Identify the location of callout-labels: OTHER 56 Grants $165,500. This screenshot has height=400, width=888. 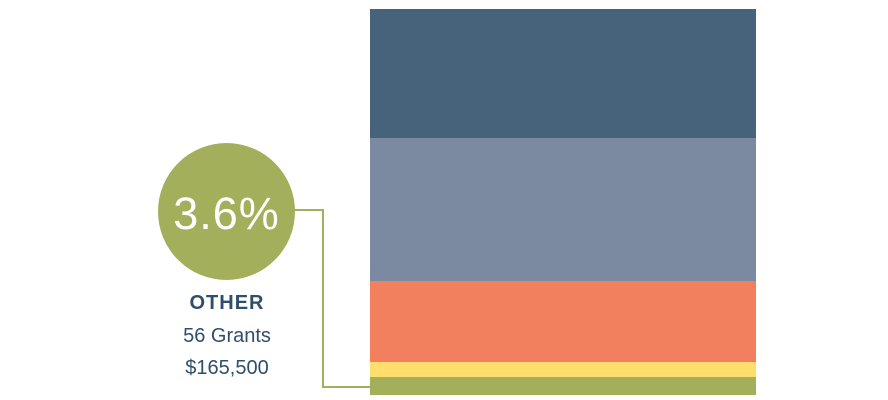
(227, 336).